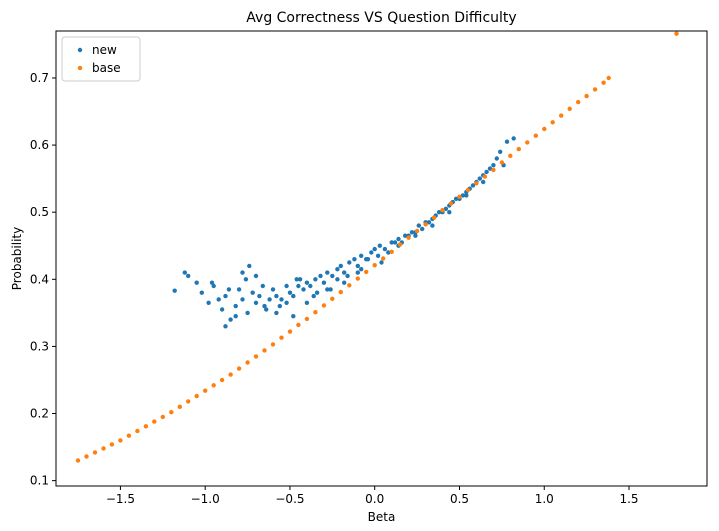 The image size is (719, 531). I want to click on legend-marker-new, so click(80, 50).